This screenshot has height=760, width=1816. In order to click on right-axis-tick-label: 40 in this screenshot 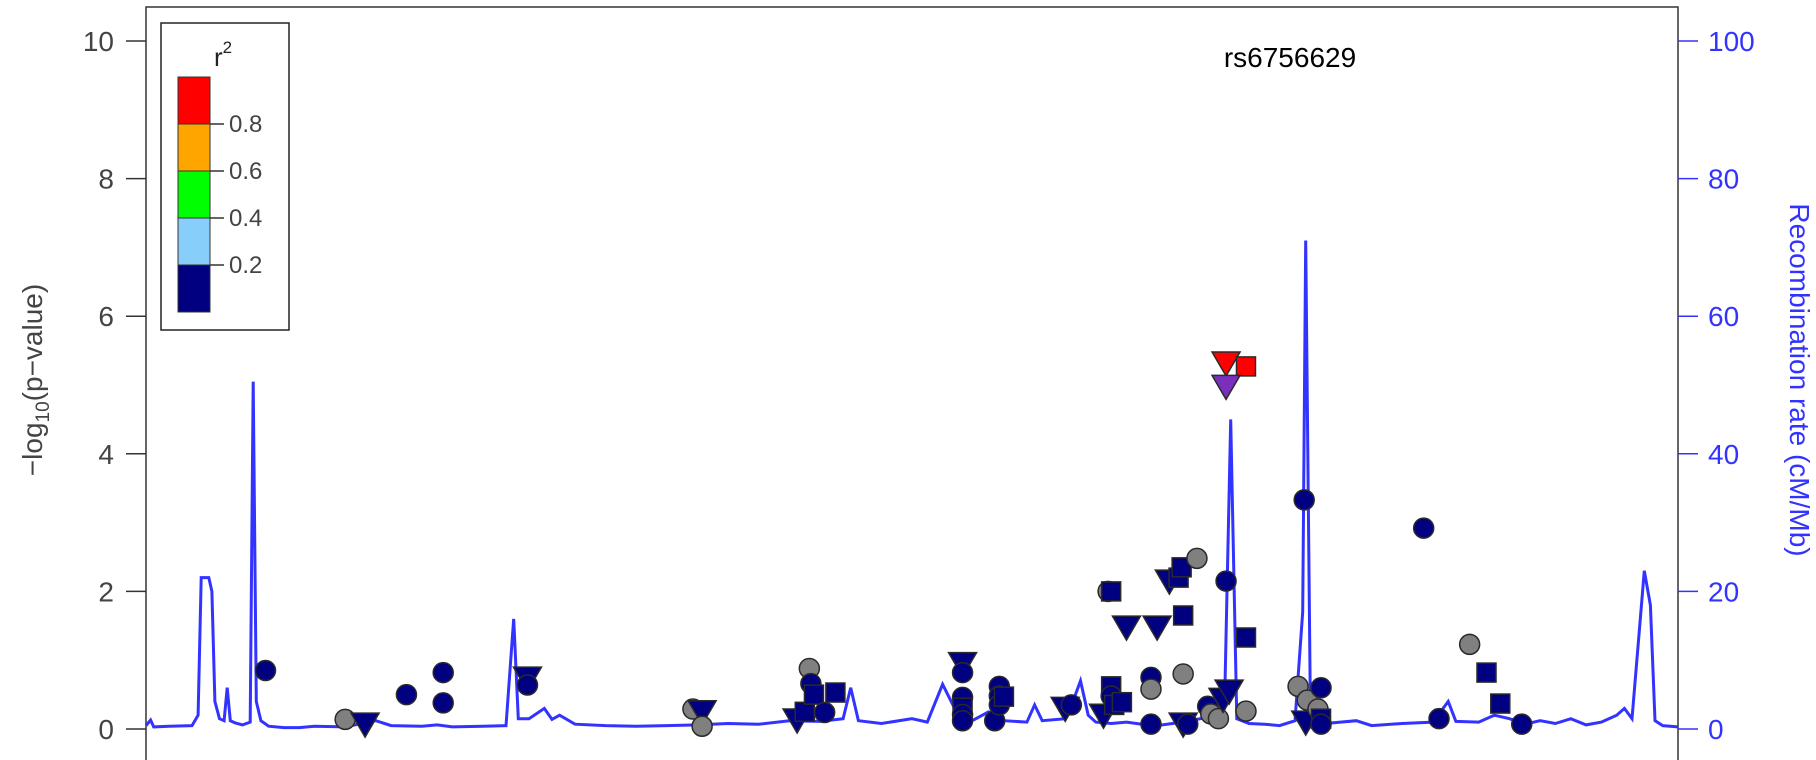, I will do `click(1723, 454)`.